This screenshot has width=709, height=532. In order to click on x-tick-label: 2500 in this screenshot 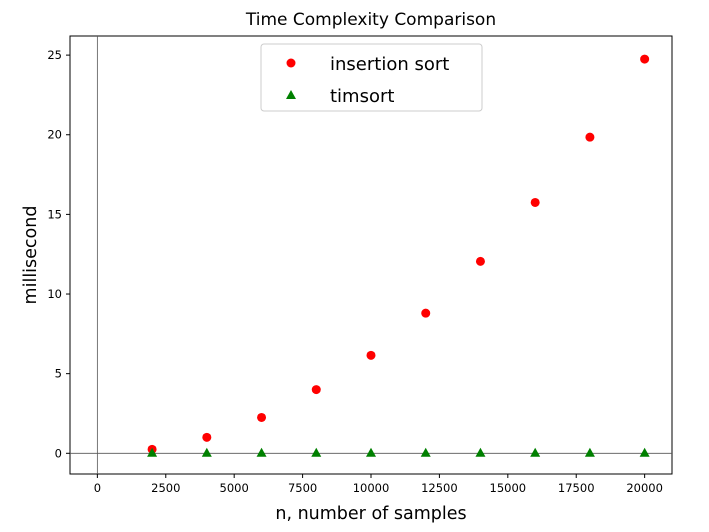, I will do `click(165, 488)`.